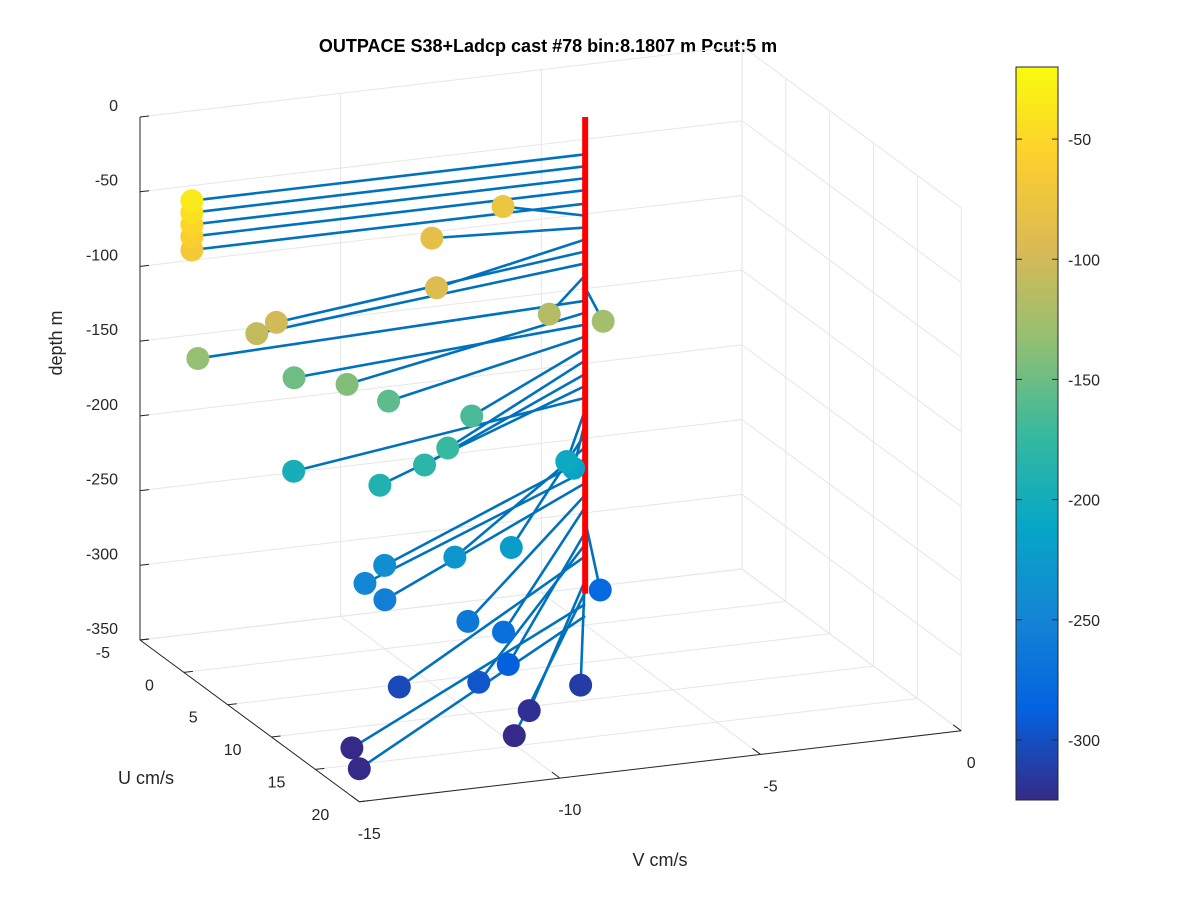 The height and width of the screenshot is (900, 1200). Describe the element at coordinates (659, 860) in the screenshot. I see `v-axis-label: V cm/s` at that location.